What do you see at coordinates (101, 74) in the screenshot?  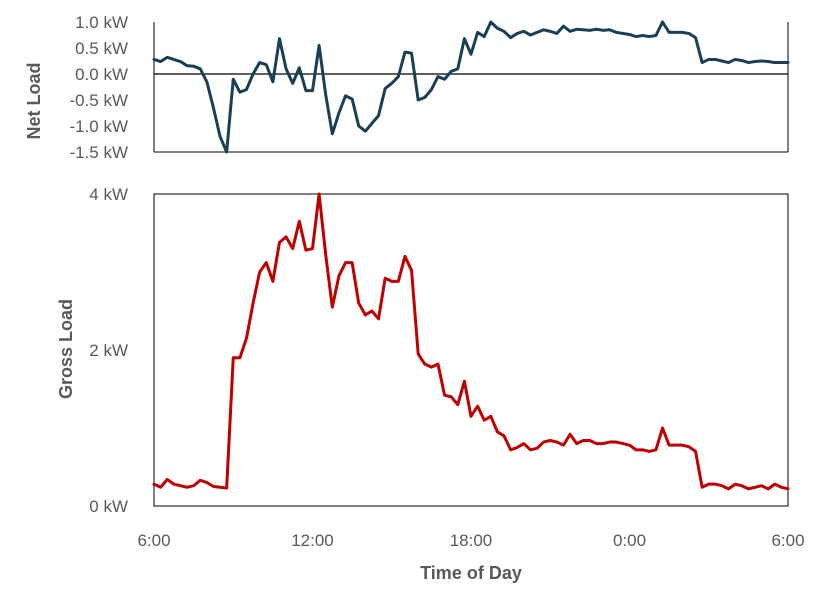 I see `net-load-y-tick-label: 0.0 kW` at bounding box center [101, 74].